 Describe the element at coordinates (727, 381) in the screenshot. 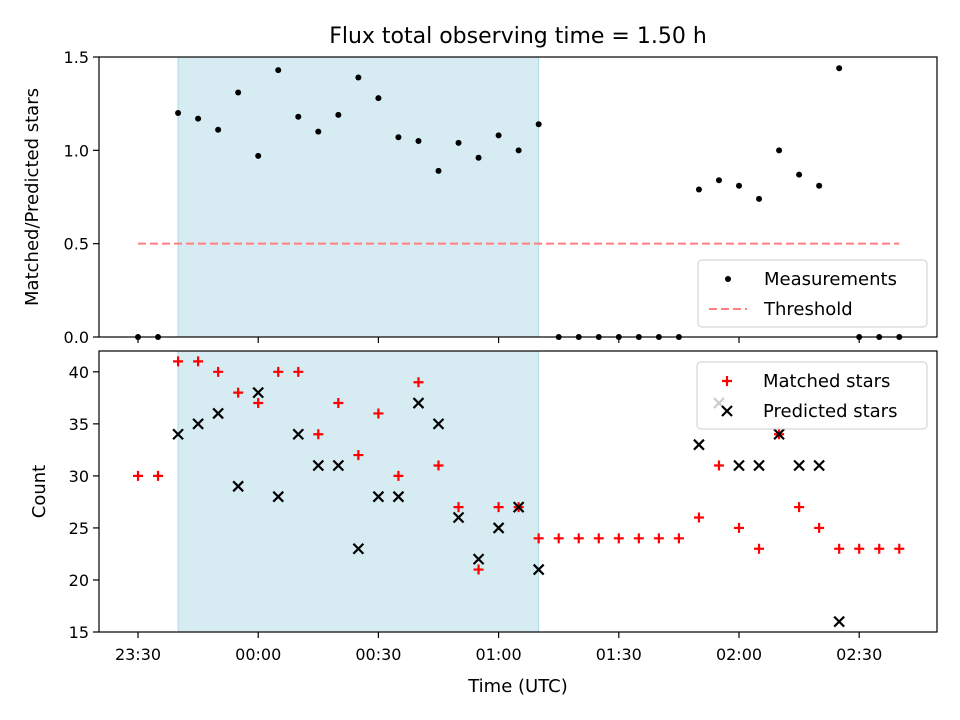

I see `legend-swatch-matched` at that location.